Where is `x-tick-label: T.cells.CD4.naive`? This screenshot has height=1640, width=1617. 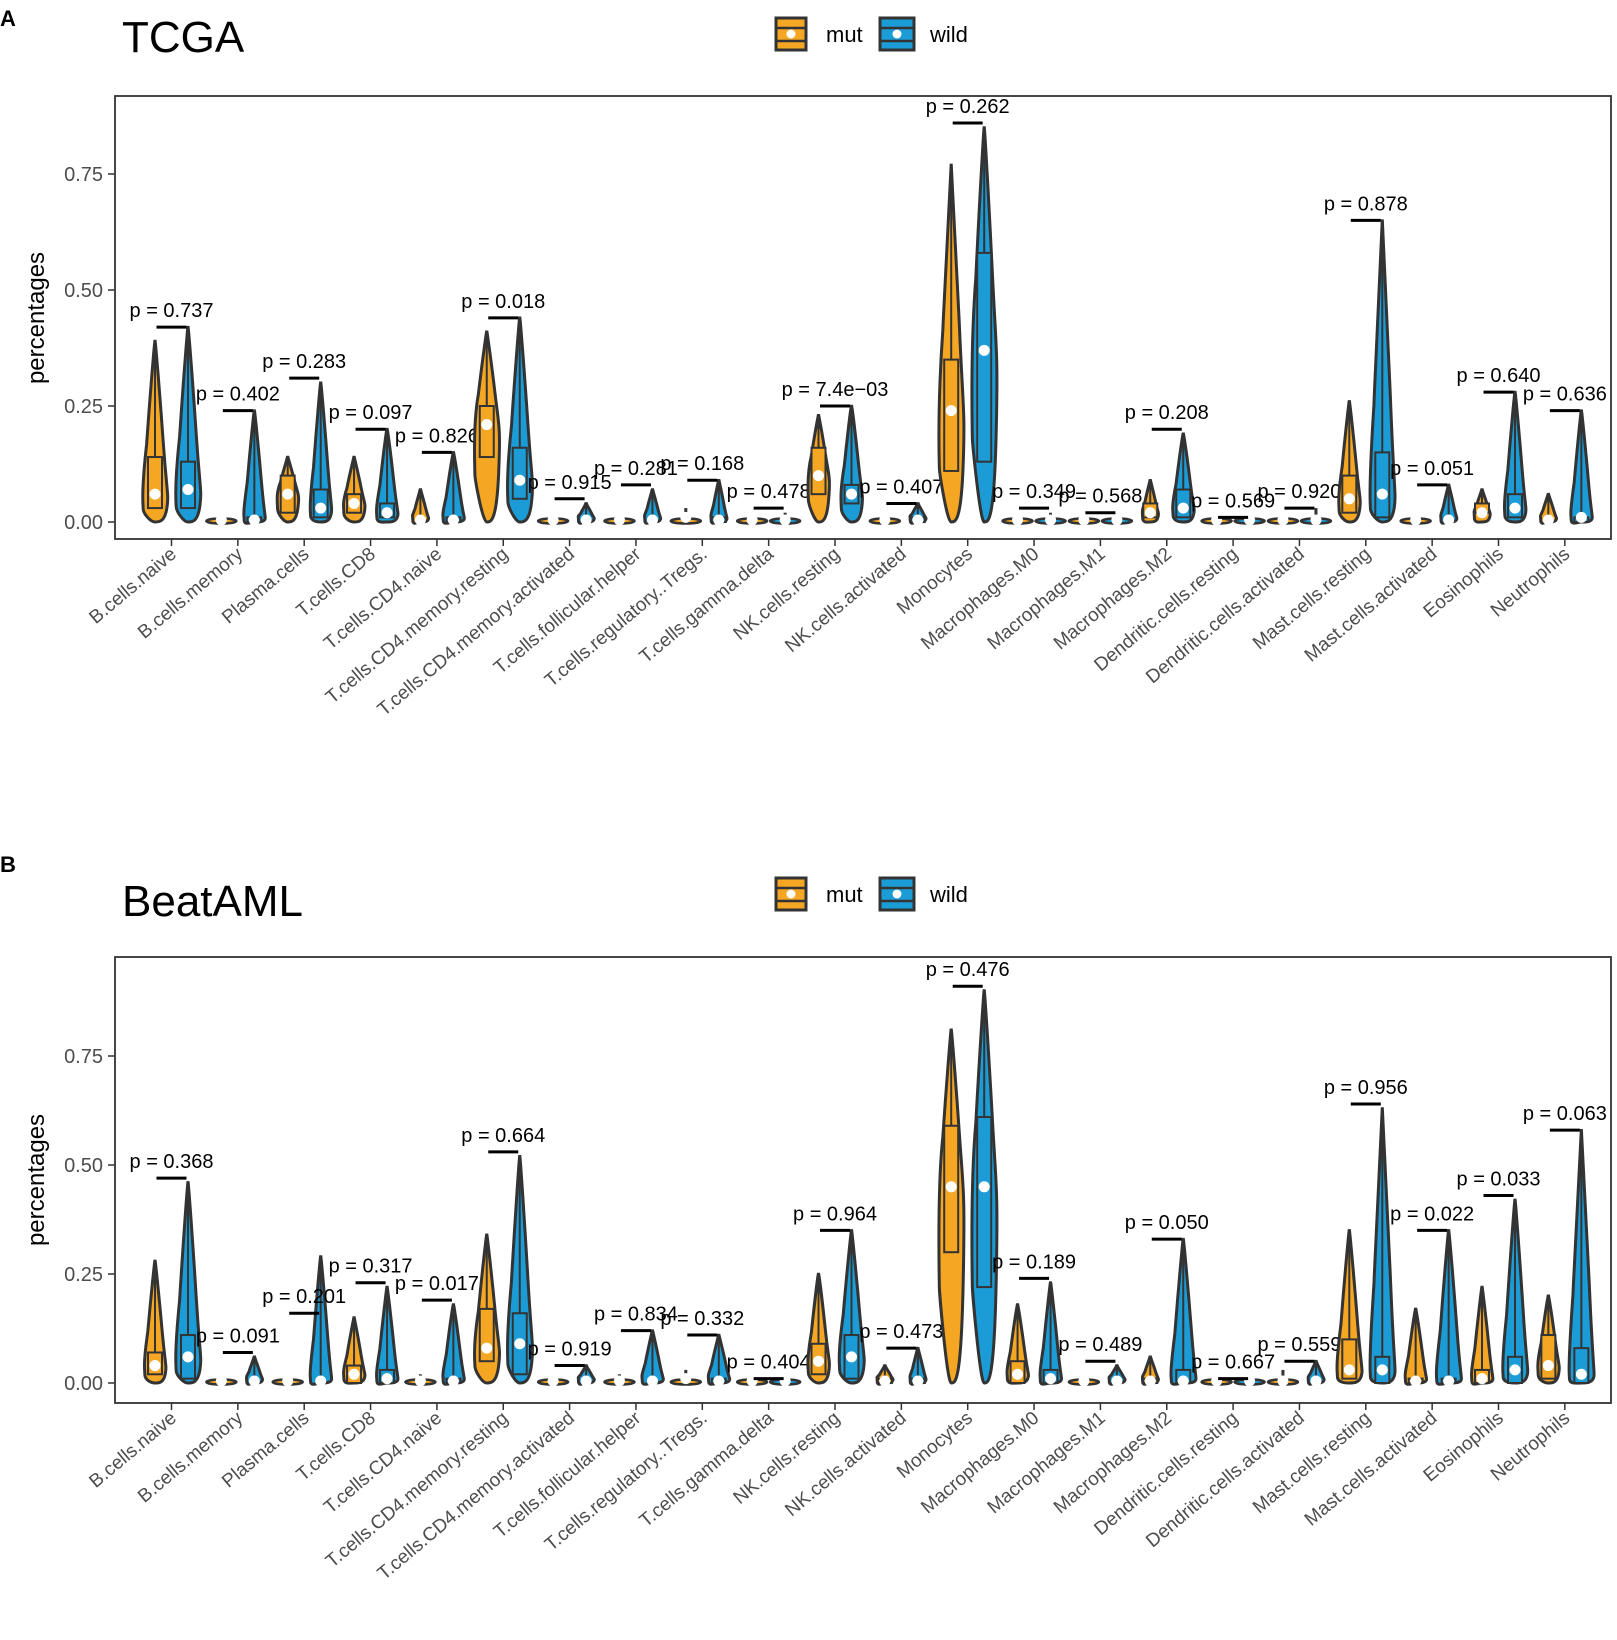
x-tick-label: T.cells.CD4.naive is located at coordinates (383, 599).